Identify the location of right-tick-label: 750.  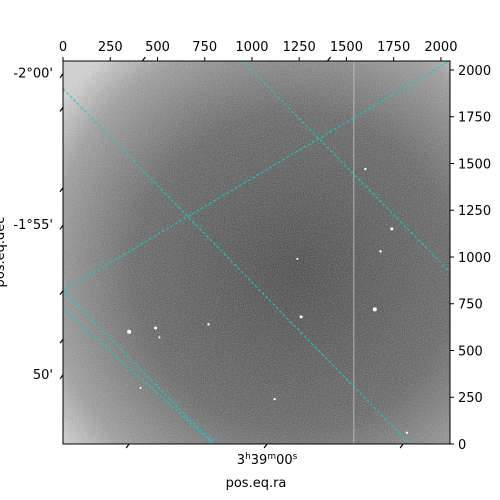
(470, 305).